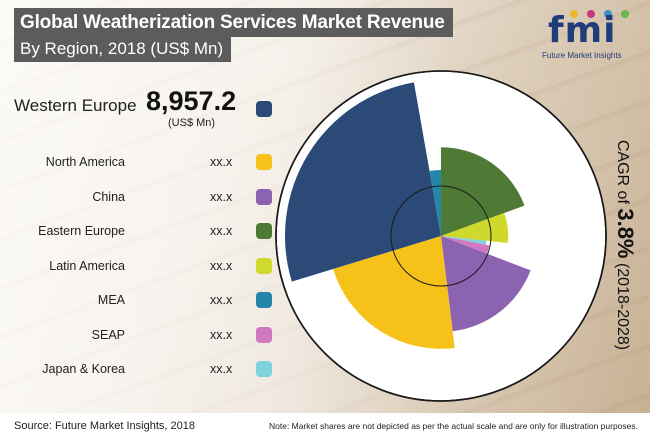 The height and width of the screenshot is (440, 650). I want to click on chart-segment-seap, so click(465, 245).